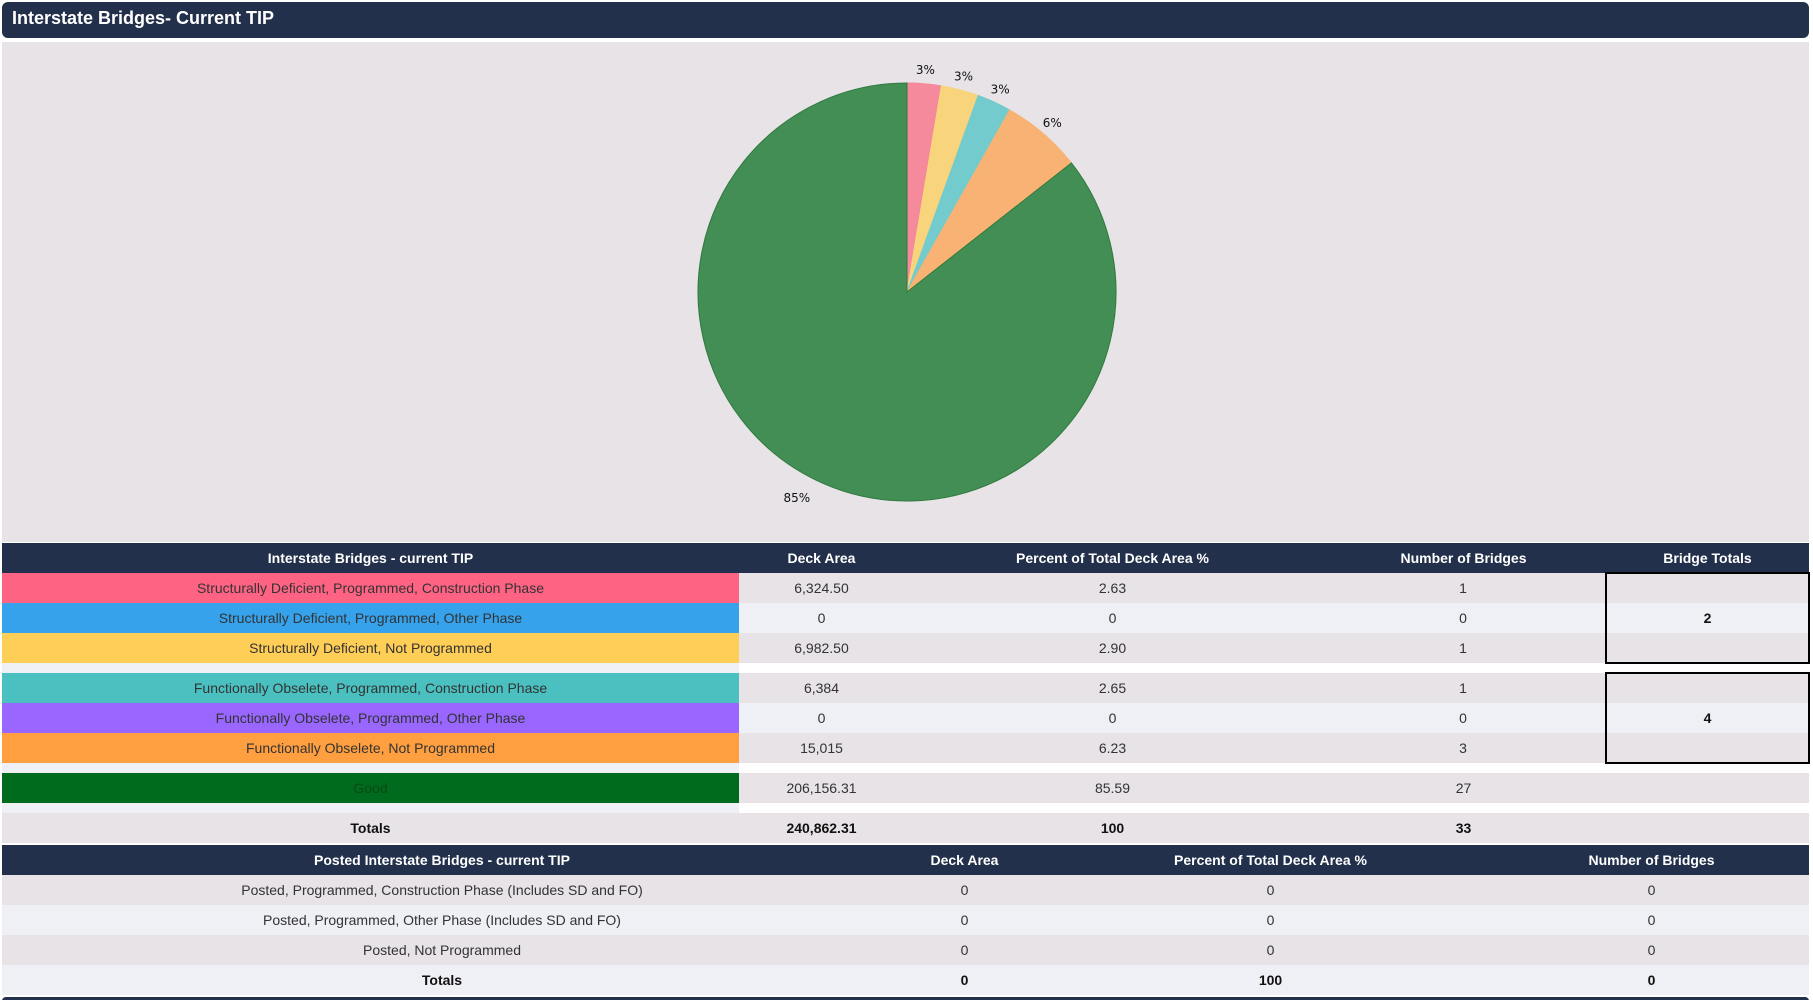 The height and width of the screenshot is (1000, 1813). What do you see at coordinates (1112, 588) in the screenshot?
I see `percent-value: 2.63` at bounding box center [1112, 588].